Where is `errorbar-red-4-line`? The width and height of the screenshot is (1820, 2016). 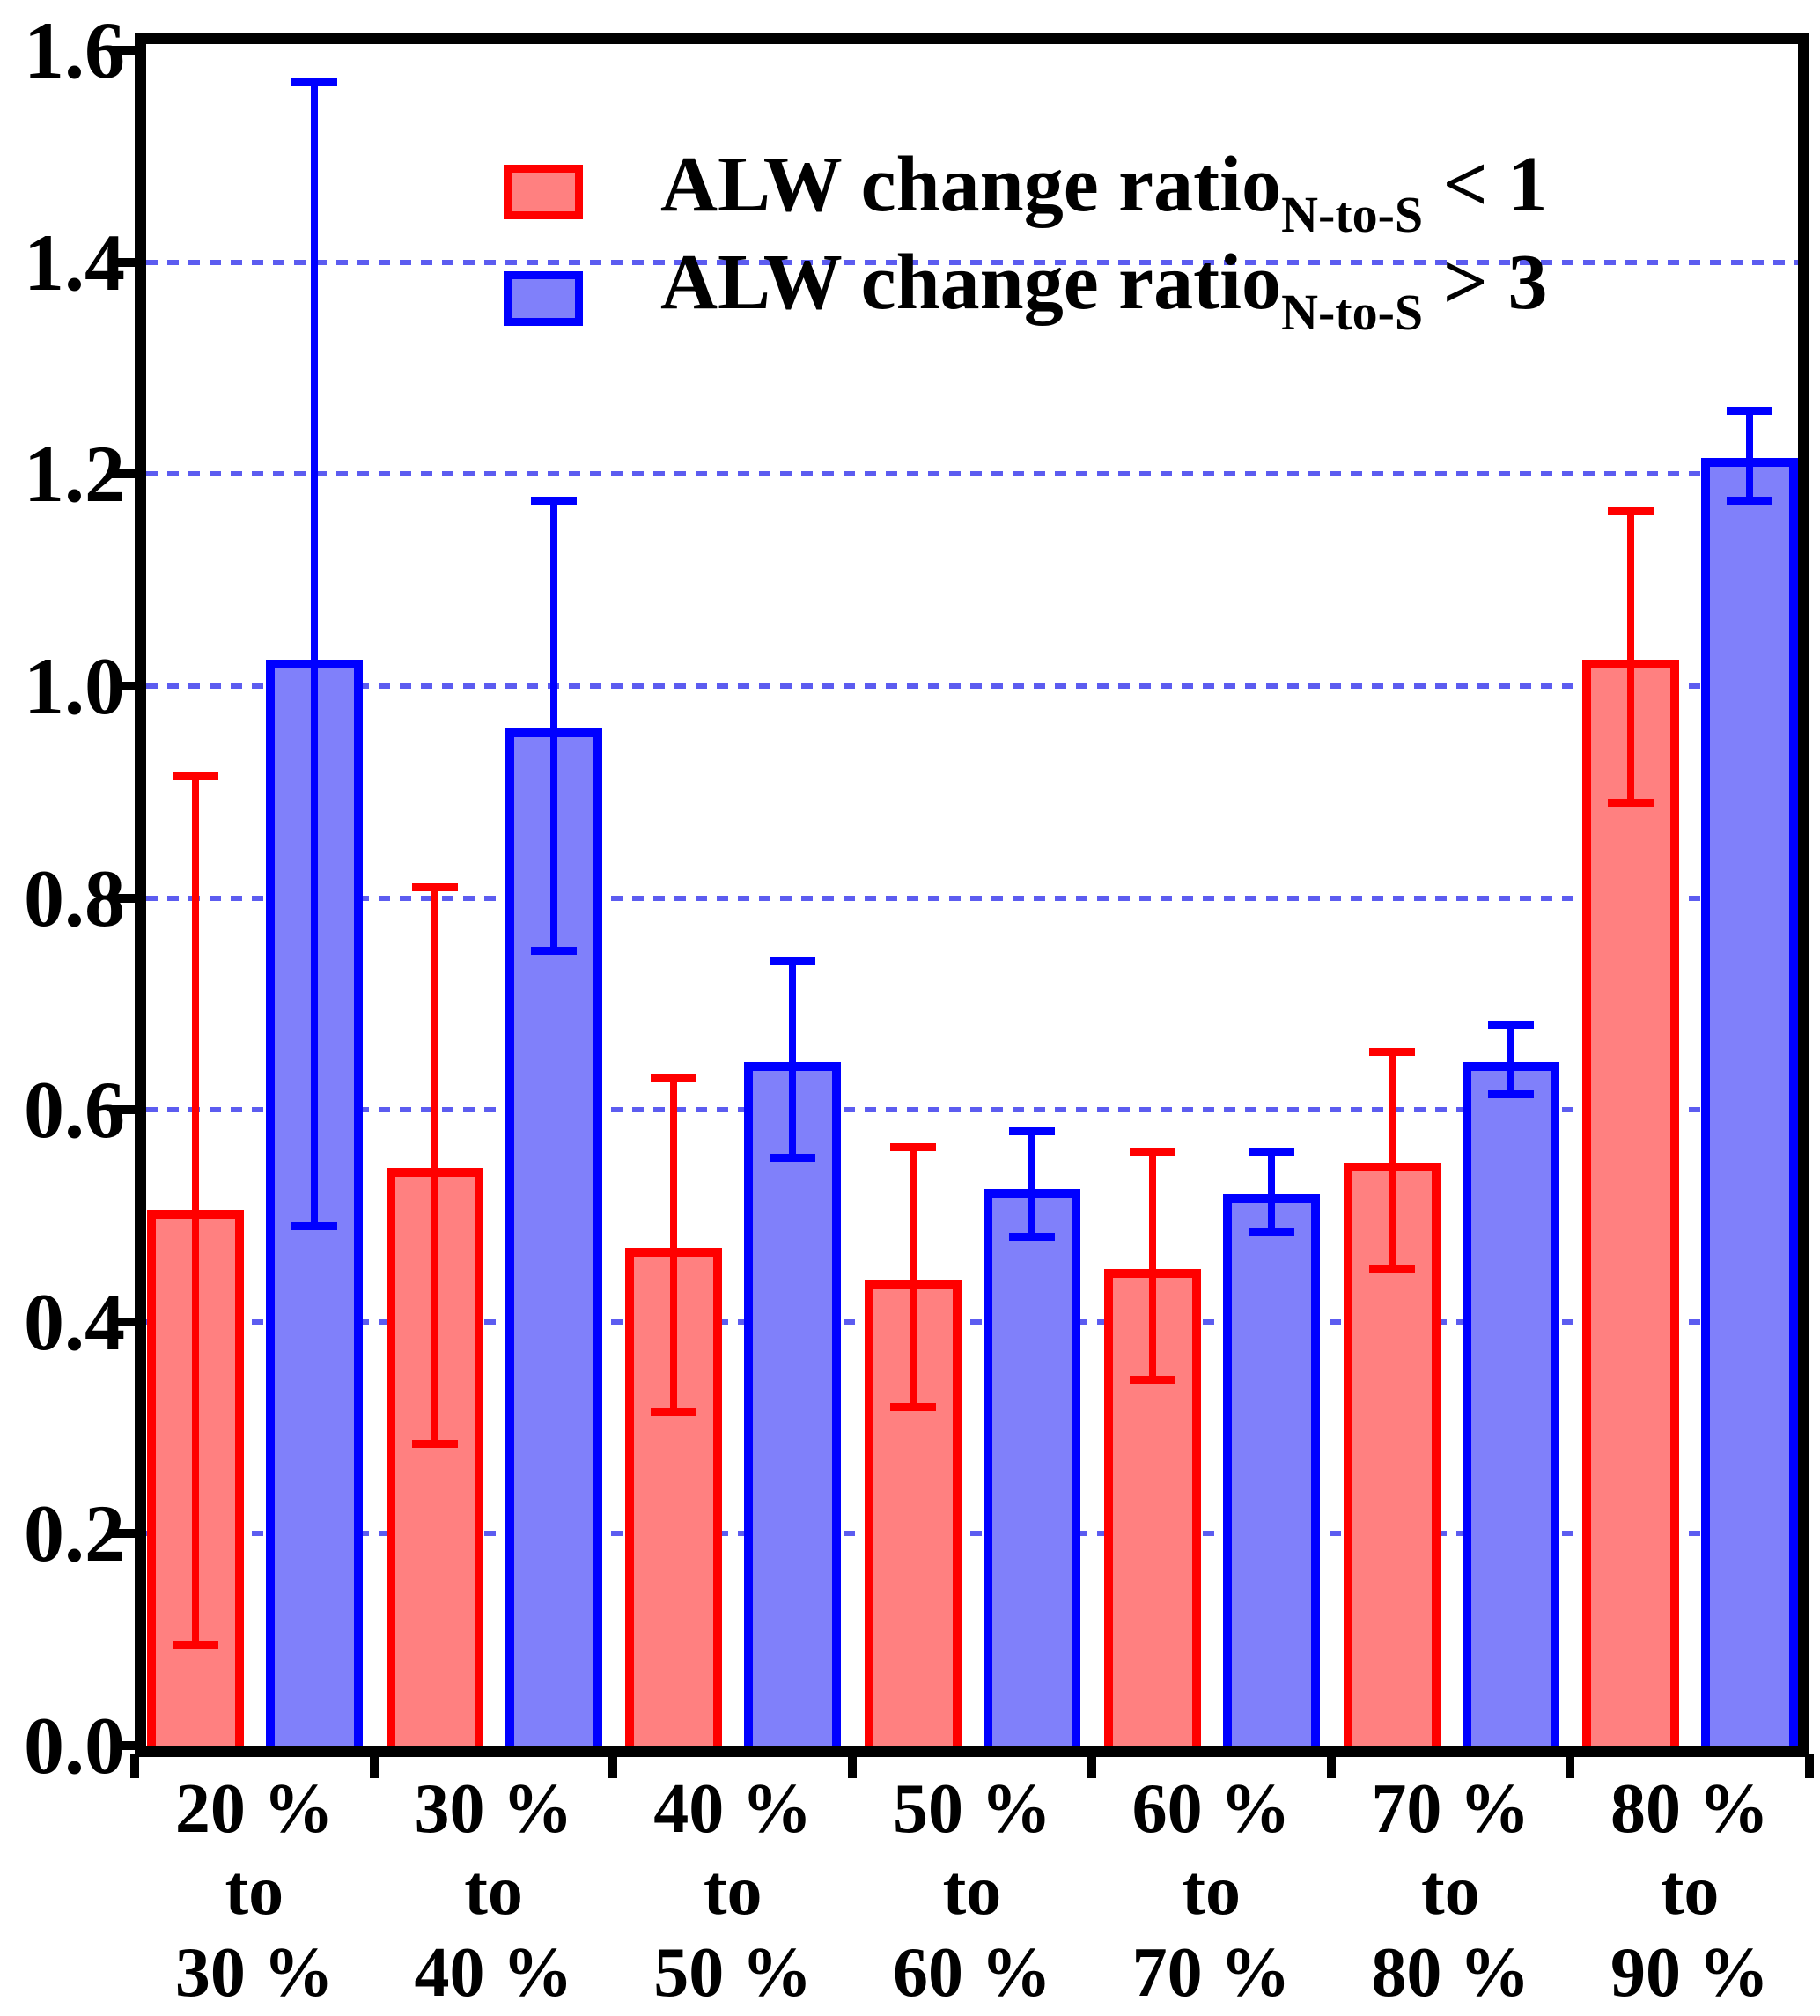
errorbar-red-4-line is located at coordinates (913, 1277).